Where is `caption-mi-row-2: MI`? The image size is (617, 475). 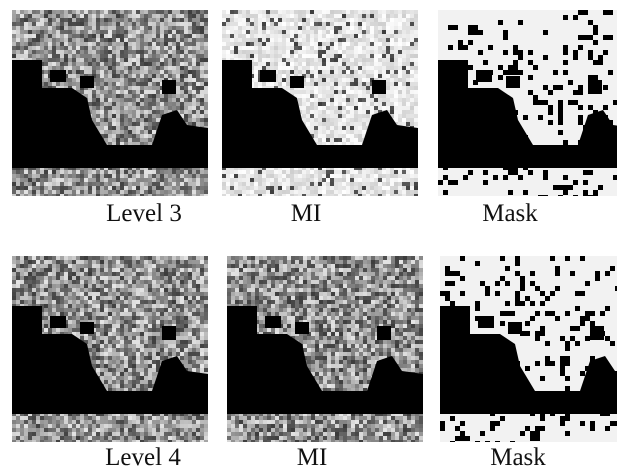
caption-mi-row-2: MI is located at coordinates (312, 457).